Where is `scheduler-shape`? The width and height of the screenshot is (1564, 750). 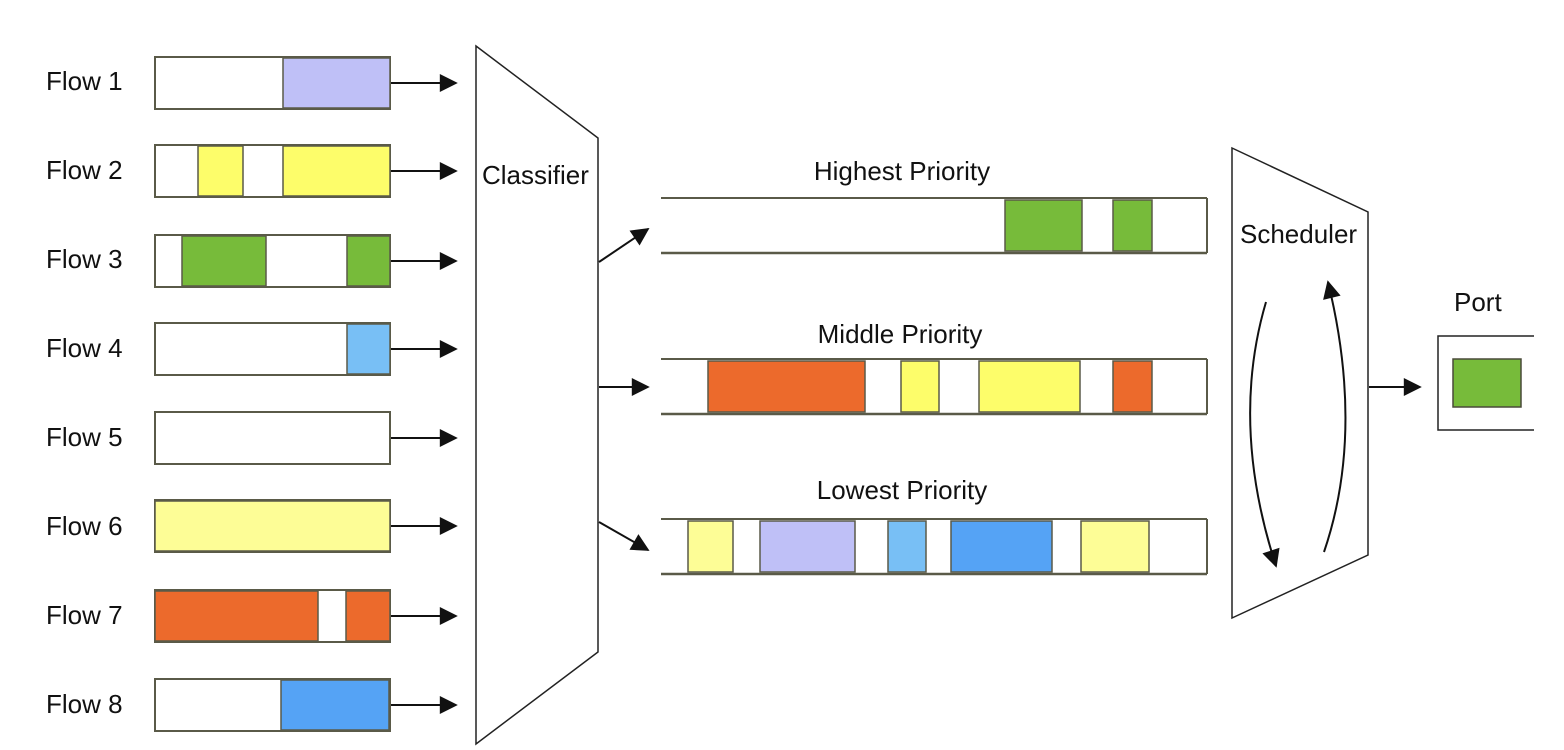
scheduler-shape is located at coordinates (1300, 383).